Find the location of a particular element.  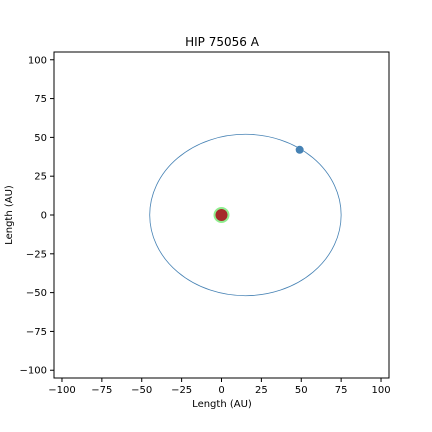

y-tick-label: −100 is located at coordinates (33, 371).